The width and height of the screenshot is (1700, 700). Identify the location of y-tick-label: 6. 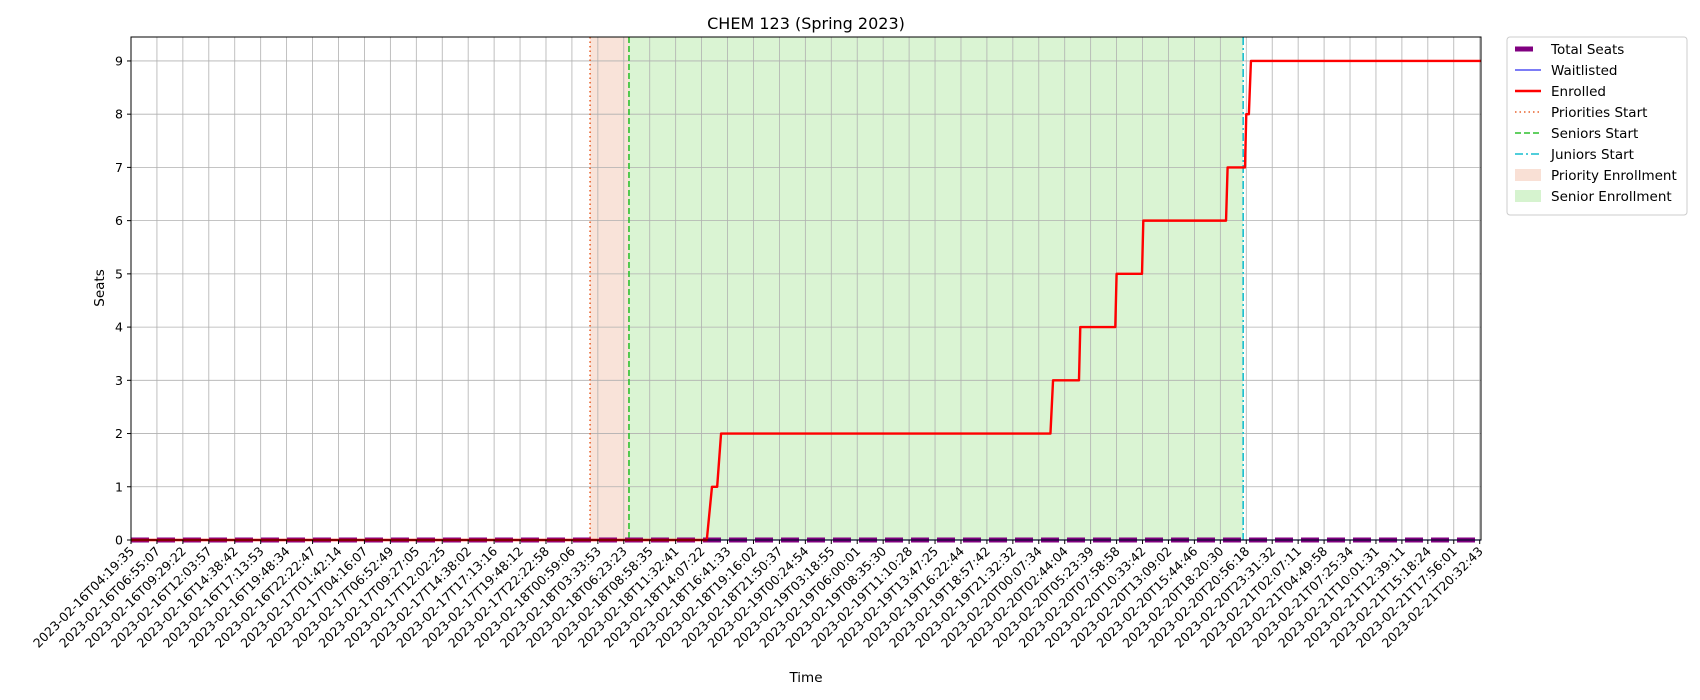
(119, 220).